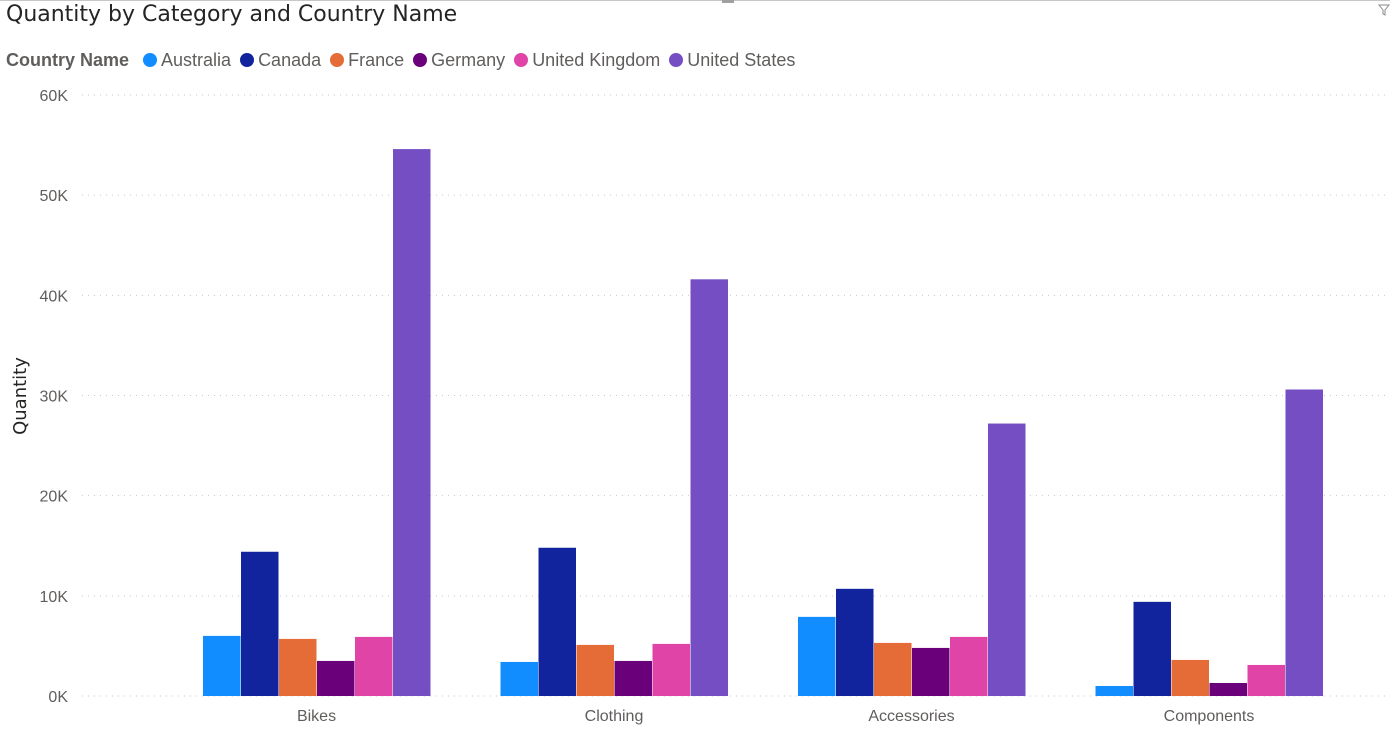 The image size is (1390, 734). I want to click on bar-bikes-germany, so click(336, 678).